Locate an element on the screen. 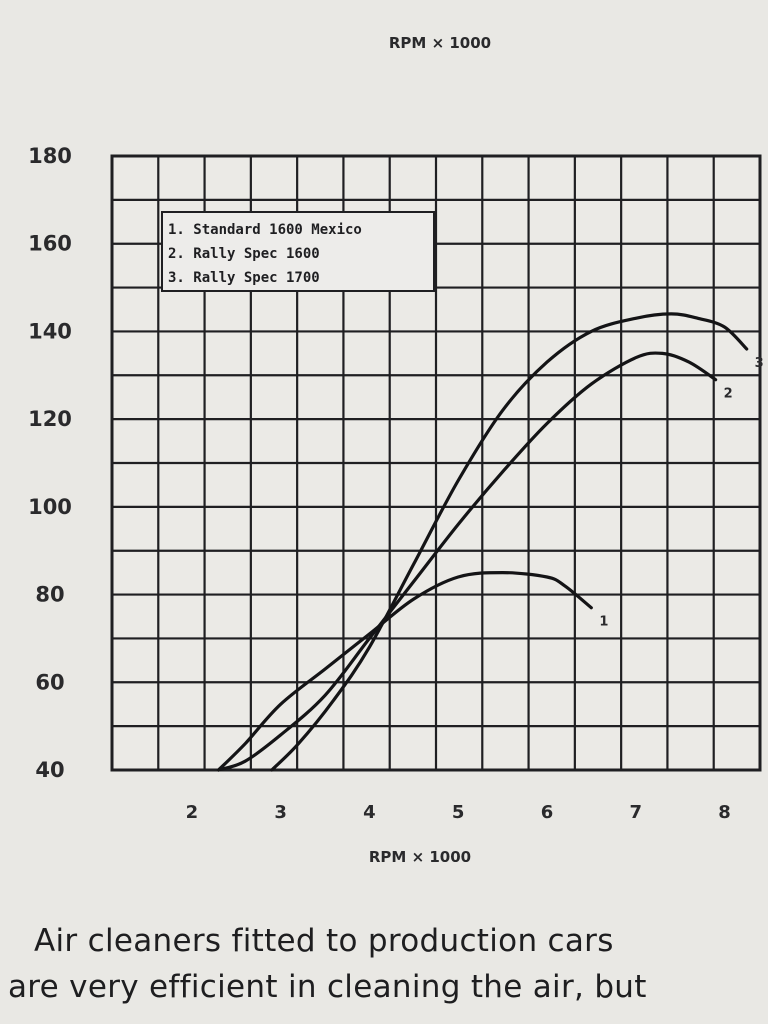  x-tick-label: 5 is located at coordinates (458, 812).